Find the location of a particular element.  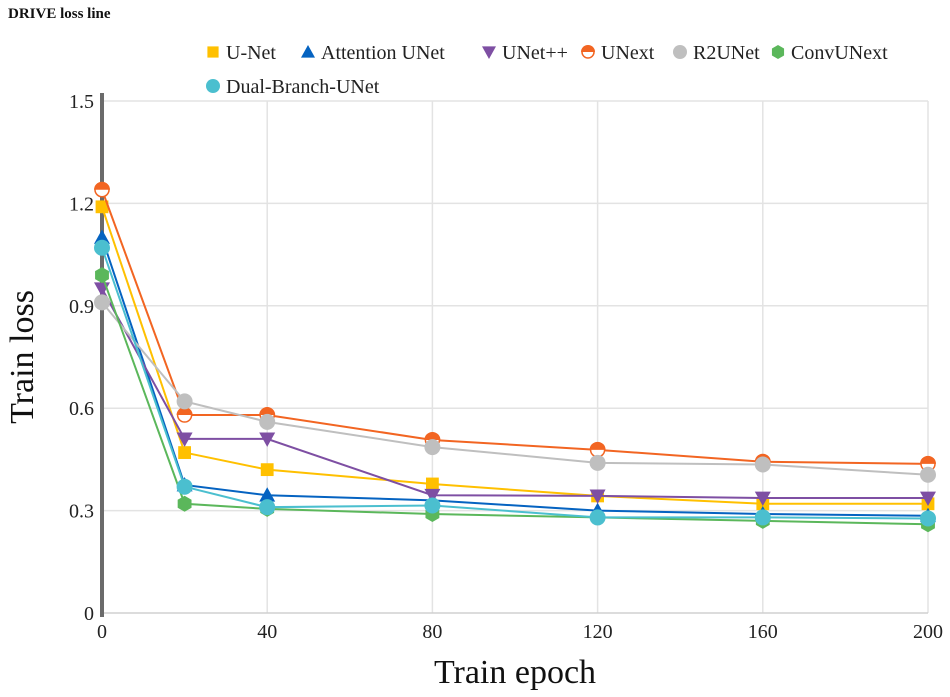

legend-item: UNet++ is located at coordinates (525, 53).